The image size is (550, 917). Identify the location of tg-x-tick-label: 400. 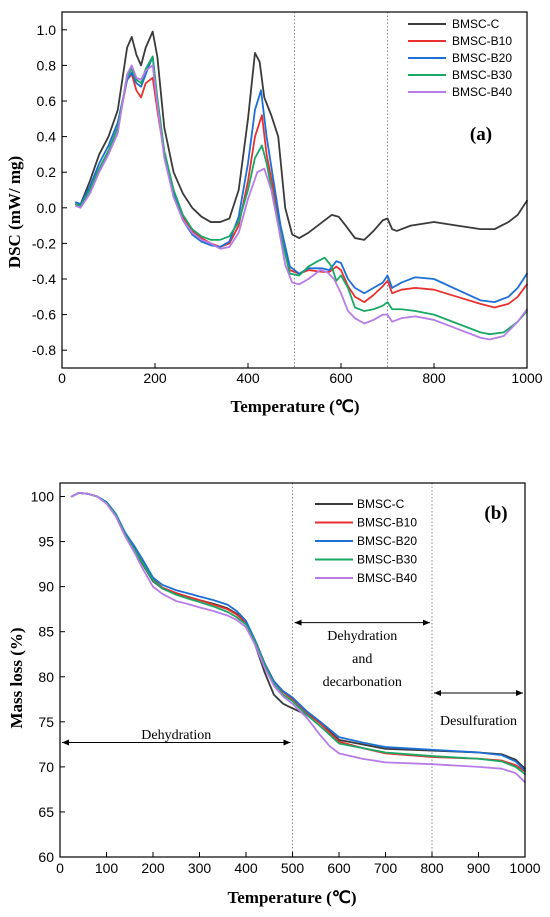
(246, 868).